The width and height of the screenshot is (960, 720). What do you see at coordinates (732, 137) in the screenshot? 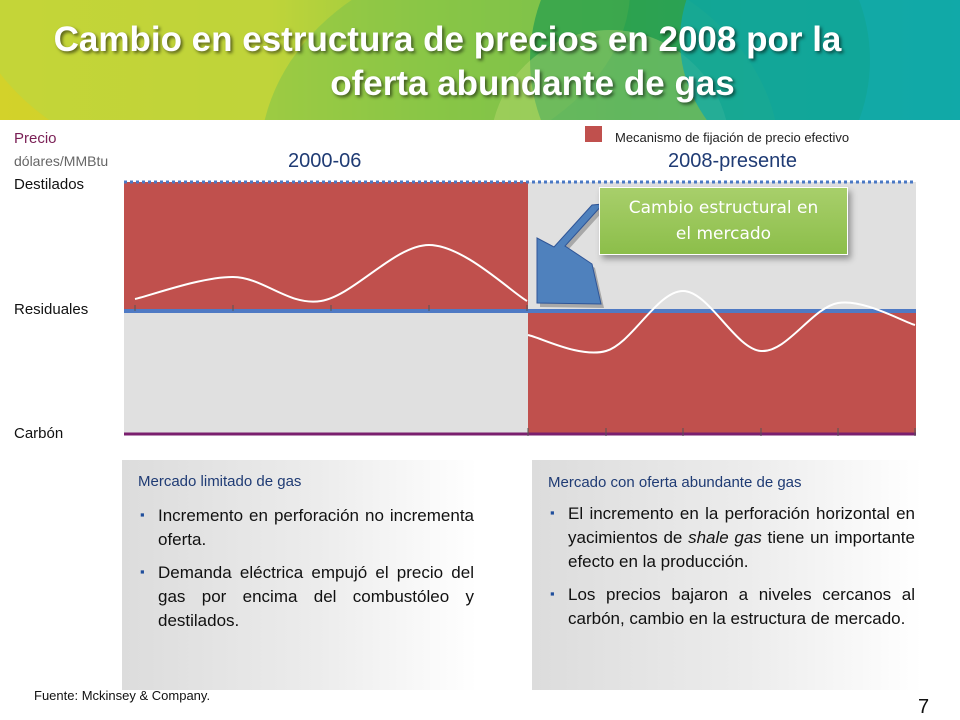
I see `legend-label: Mecanismo de fijación de precio efectivo` at bounding box center [732, 137].